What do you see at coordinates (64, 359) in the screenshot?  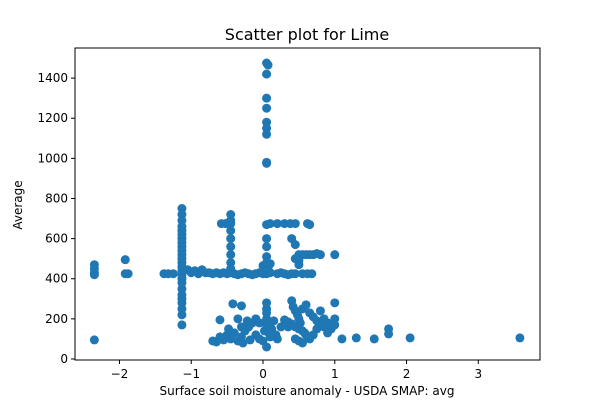 I see `y-tick-label: 0` at bounding box center [64, 359].